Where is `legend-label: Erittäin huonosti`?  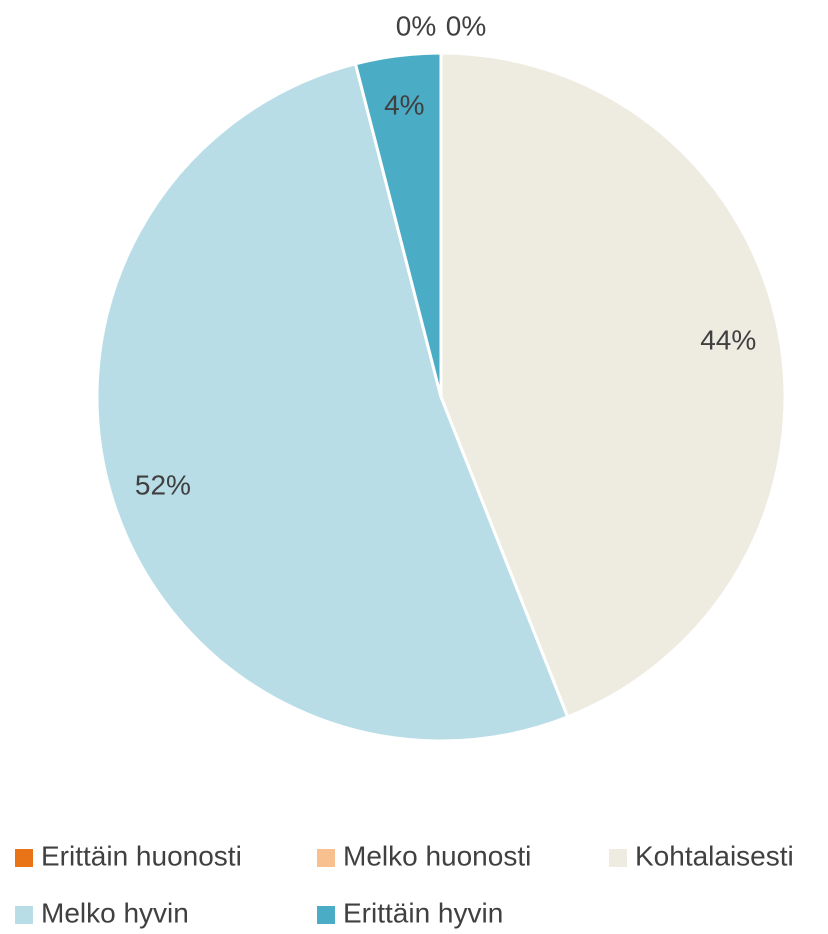
legend-label: Erittäin huonosti is located at coordinates (141, 855).